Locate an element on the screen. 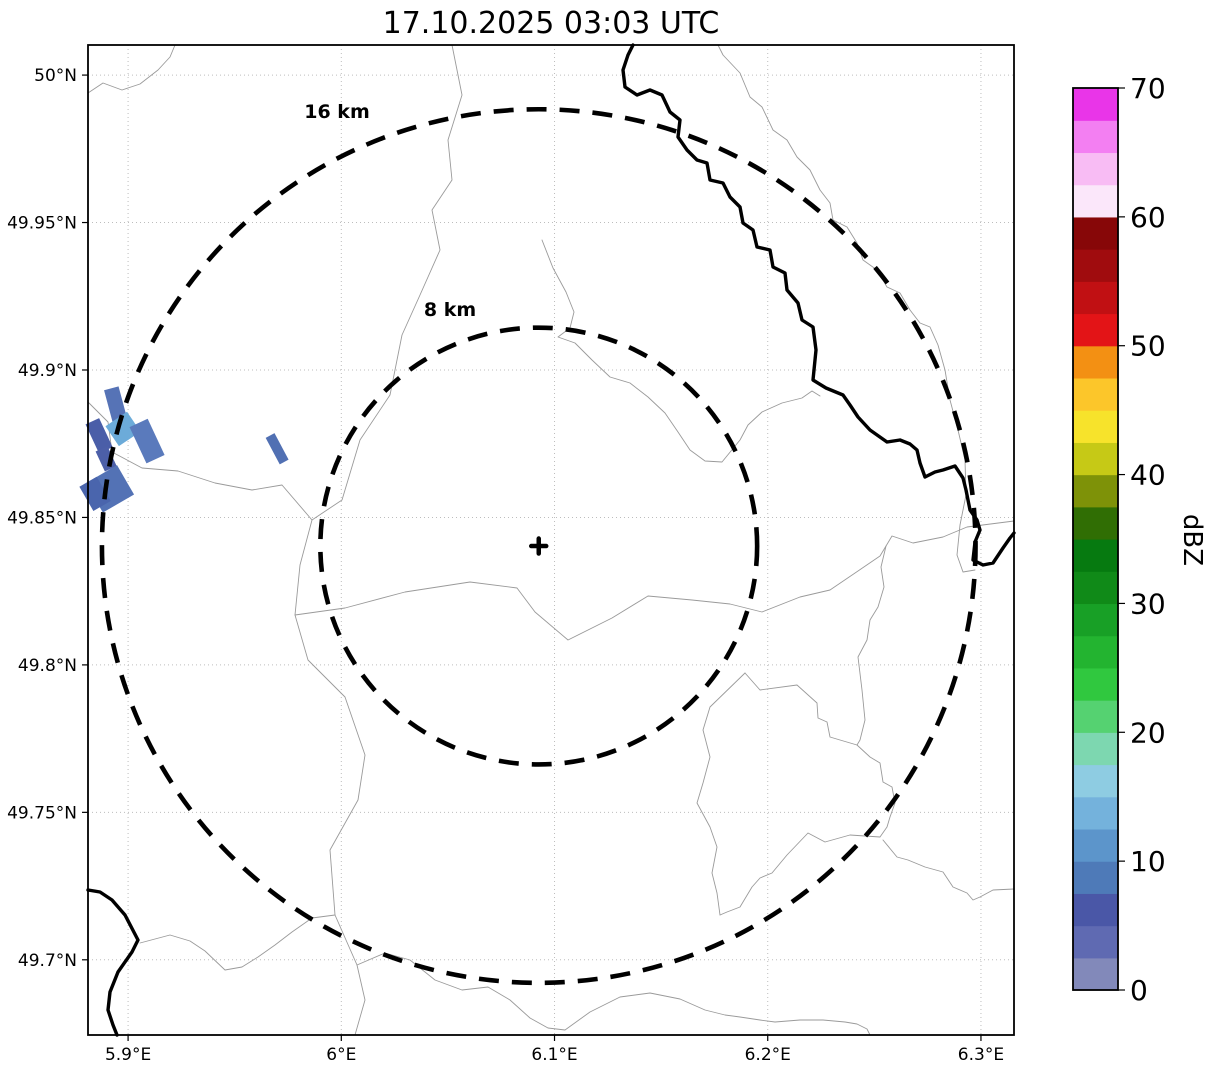 This screenshot has width=1207, height=1069. radar-echoes is located at coordinates (184, 449).